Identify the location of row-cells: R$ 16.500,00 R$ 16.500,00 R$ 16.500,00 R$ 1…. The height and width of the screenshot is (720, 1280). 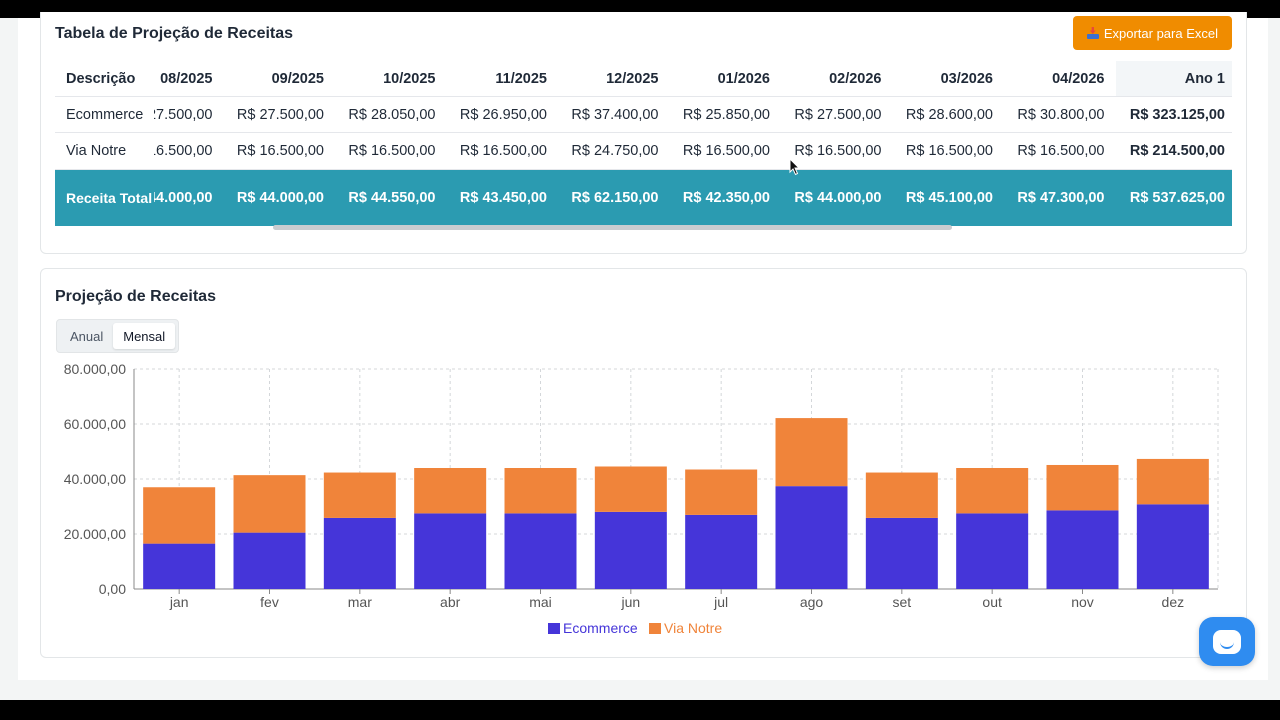
(635, 151).